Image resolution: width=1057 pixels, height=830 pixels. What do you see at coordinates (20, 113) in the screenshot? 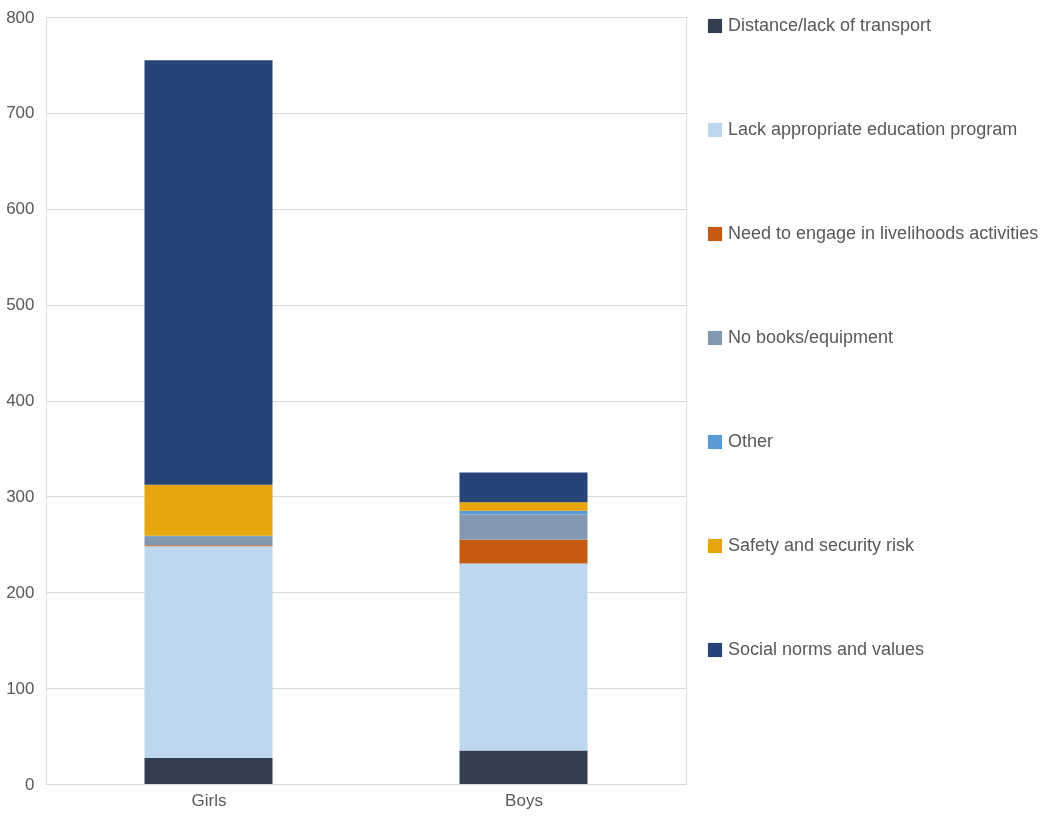
I see `y-tick-label: 700` at bounding box center [20, 113].